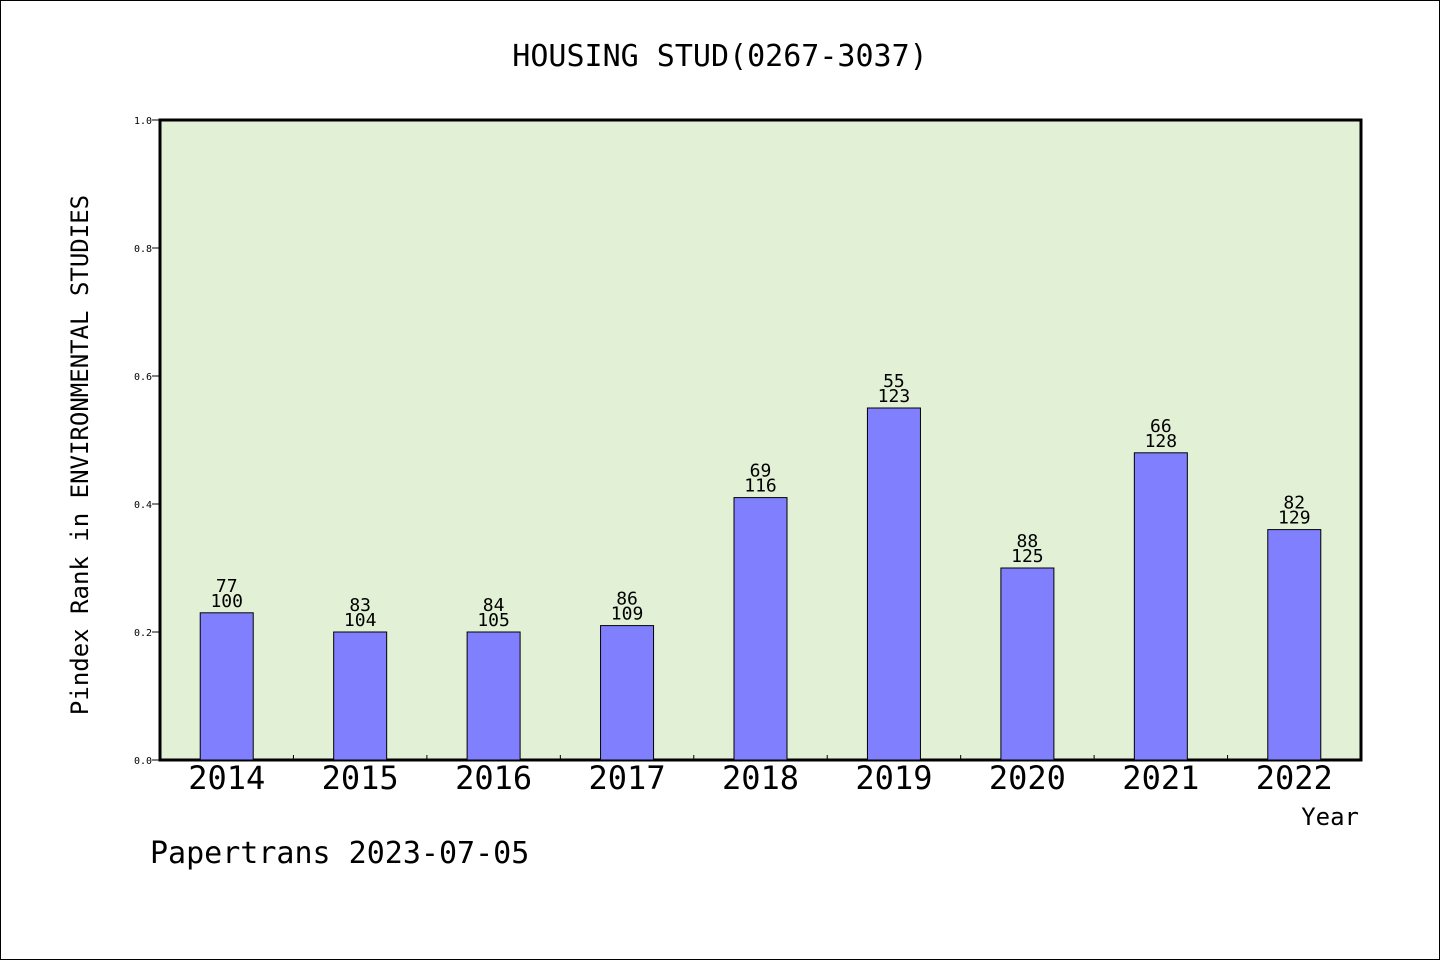 The height and width of the screenshot is (960, 1440). I want to click on bar-rank-label: 88, so click(1028, 541).